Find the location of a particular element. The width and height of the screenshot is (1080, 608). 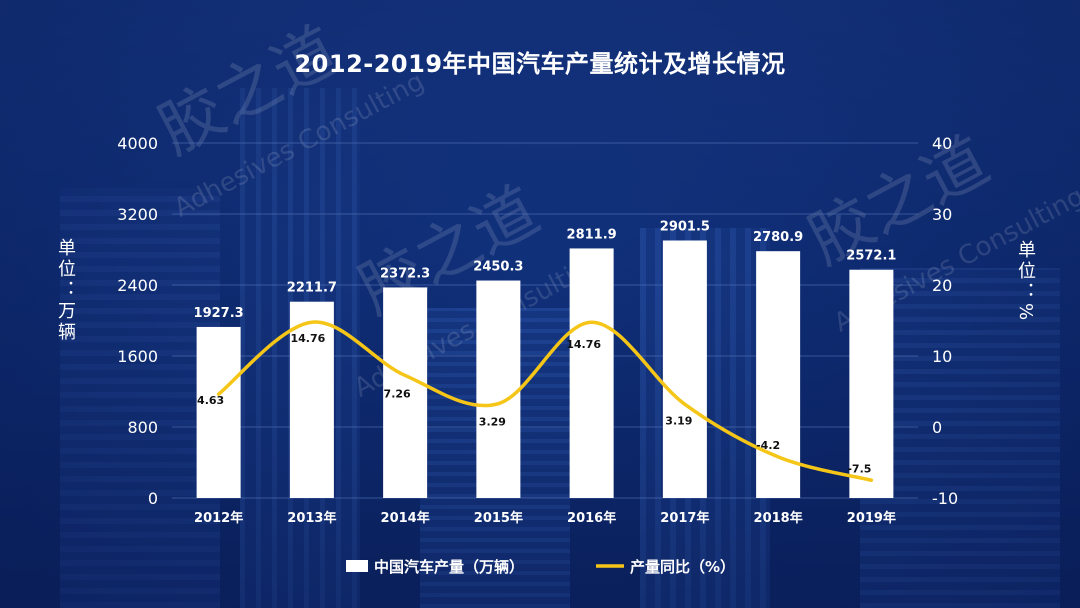

bar-data-label: 2372.3 is located at coordinates (405, 273).